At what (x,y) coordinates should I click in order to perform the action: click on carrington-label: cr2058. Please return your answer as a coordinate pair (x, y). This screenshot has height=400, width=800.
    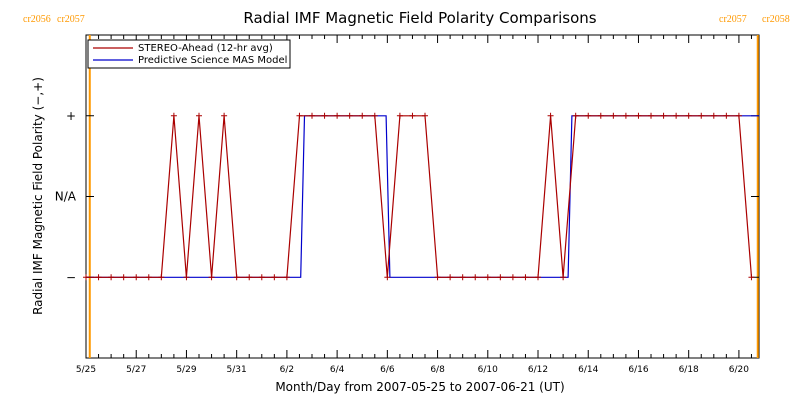
    Looking at the image, I should click on (776, 19).